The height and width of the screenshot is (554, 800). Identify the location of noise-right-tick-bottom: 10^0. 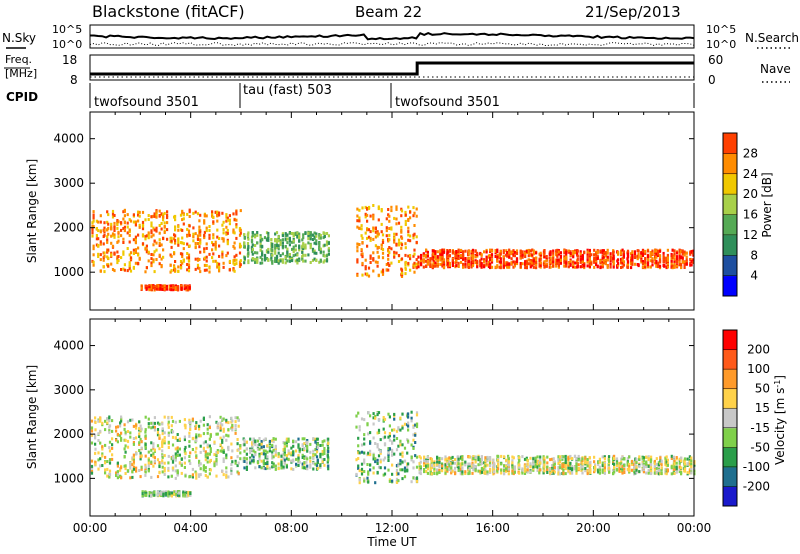
(721, 44).